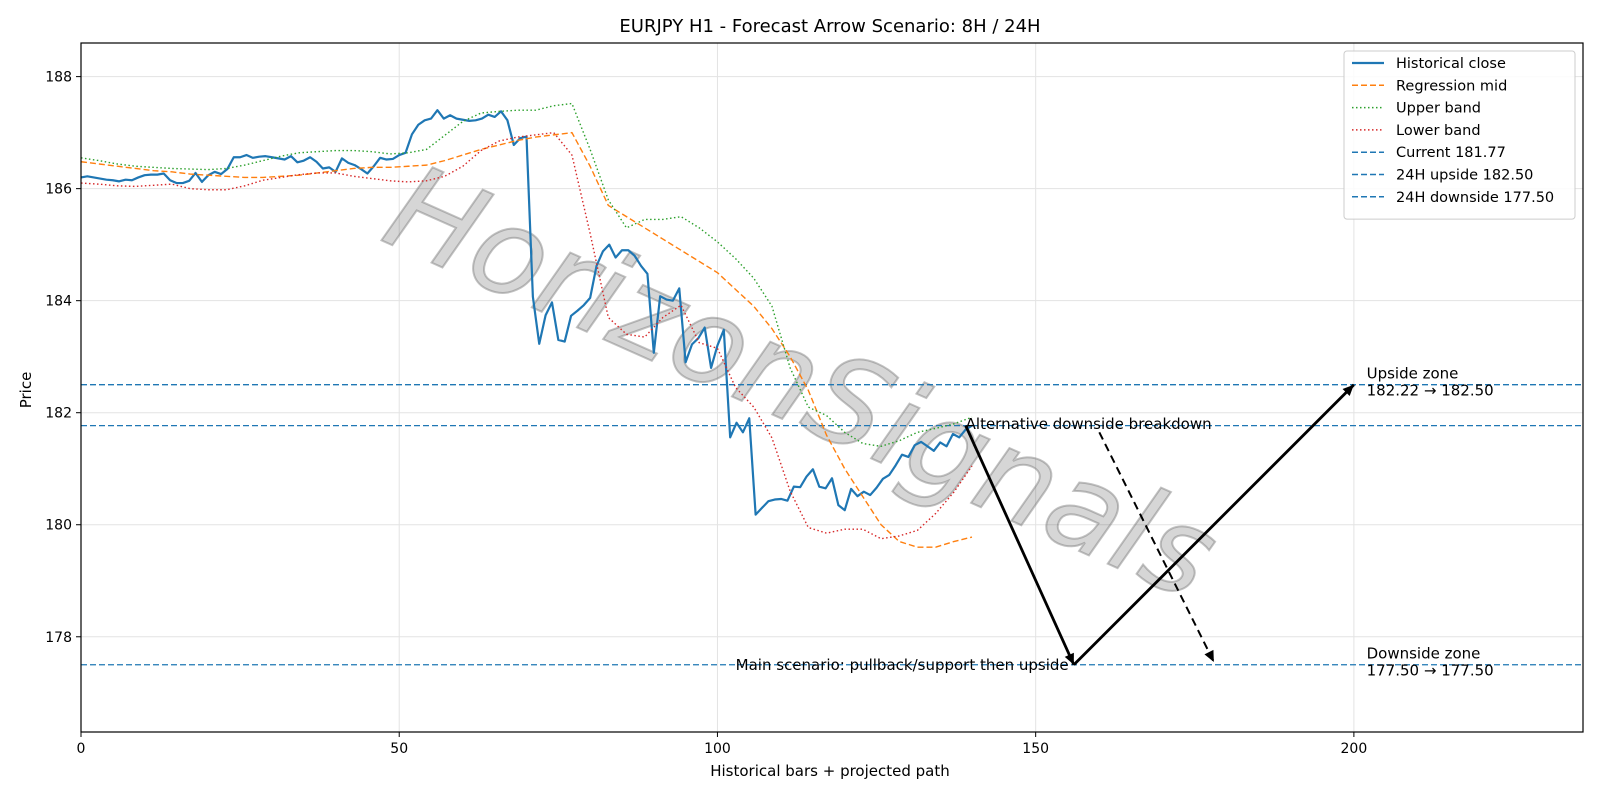 This screenshot has height=800, width=1600. I want to click on y-tick-label: 184, so click(58, 302).